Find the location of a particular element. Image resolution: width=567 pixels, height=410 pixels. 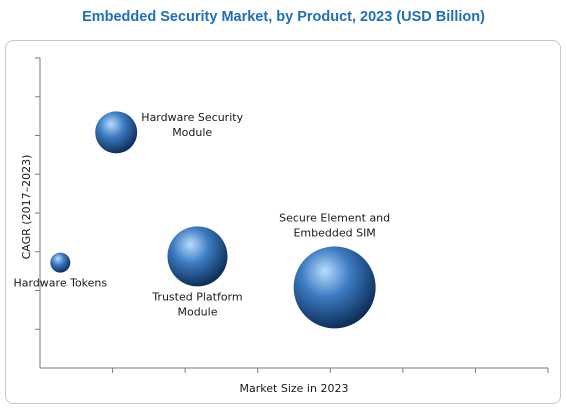

x-axis-label: Market Size in 2023 is located at coordinates (294, 388).